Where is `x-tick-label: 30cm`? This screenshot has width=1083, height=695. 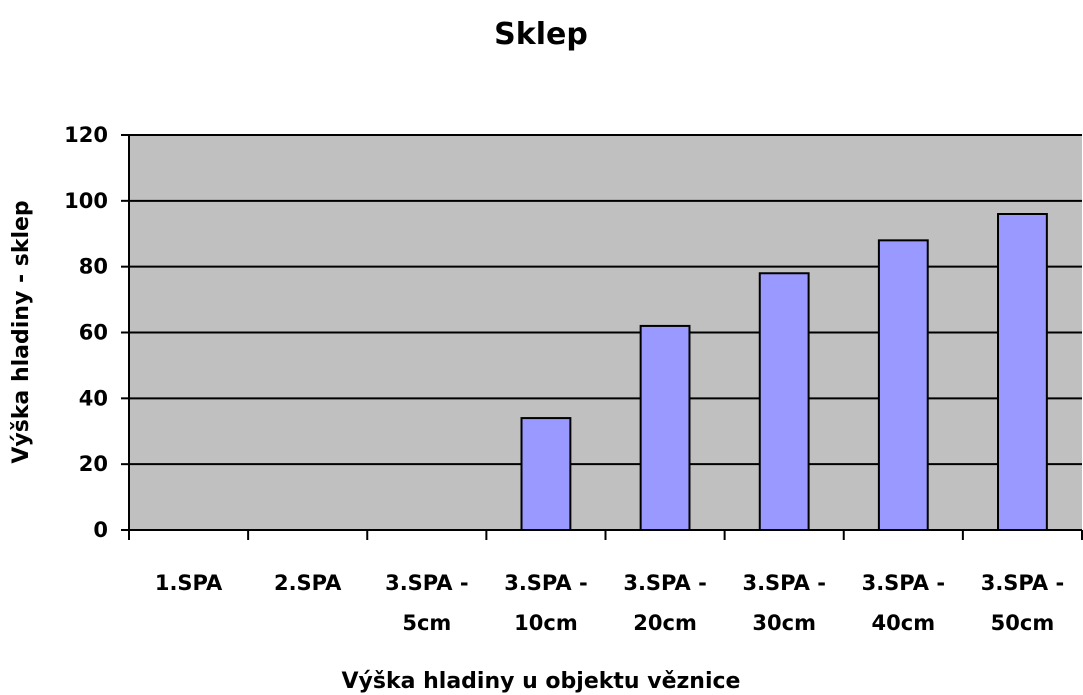 x-tick-label: 30cm is located at coordinates (784, 623).